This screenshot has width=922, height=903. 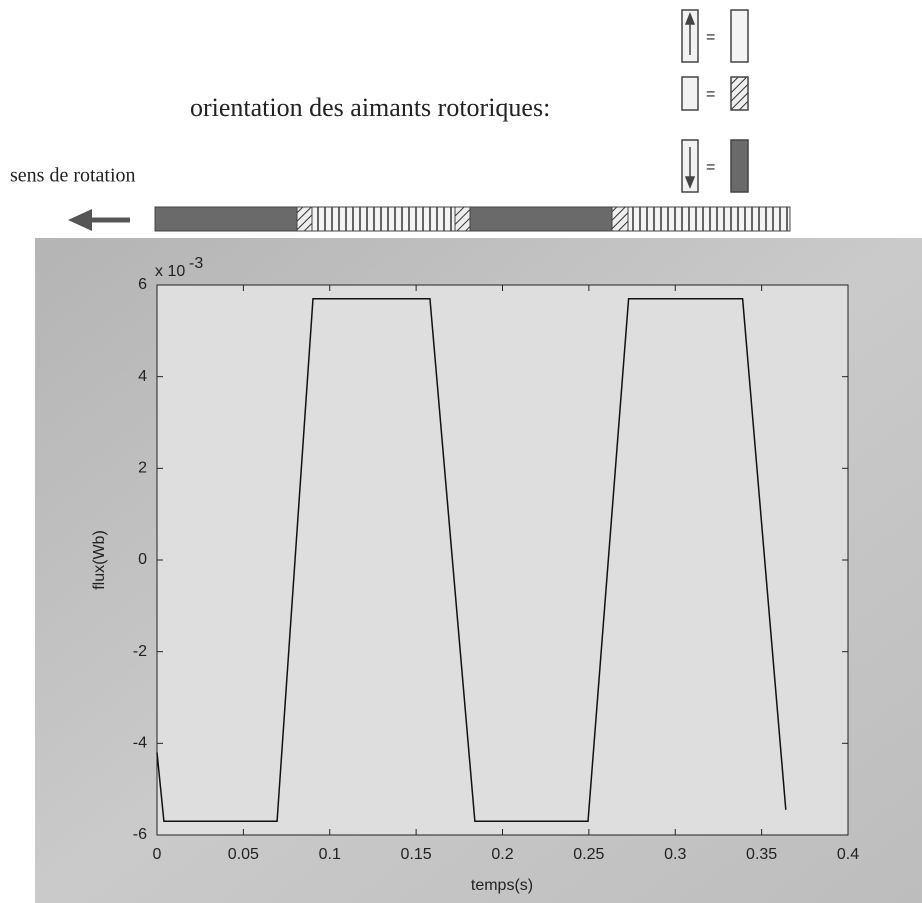 What do you see at coordinates (99, 220) in the screenshot?
I see `rotation-arrow` at bounding box center [99, 220].